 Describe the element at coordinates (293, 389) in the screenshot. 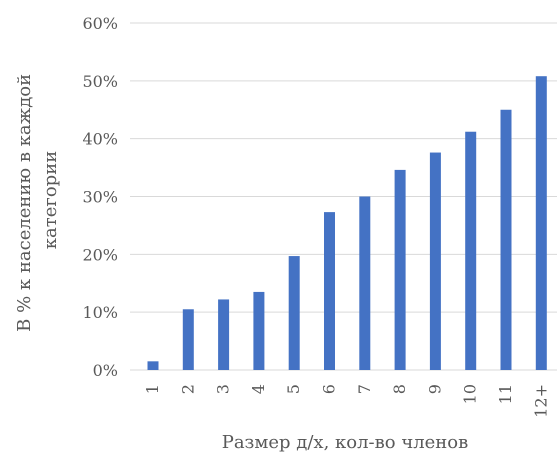

I see `x-tick-label: 5` at that location.